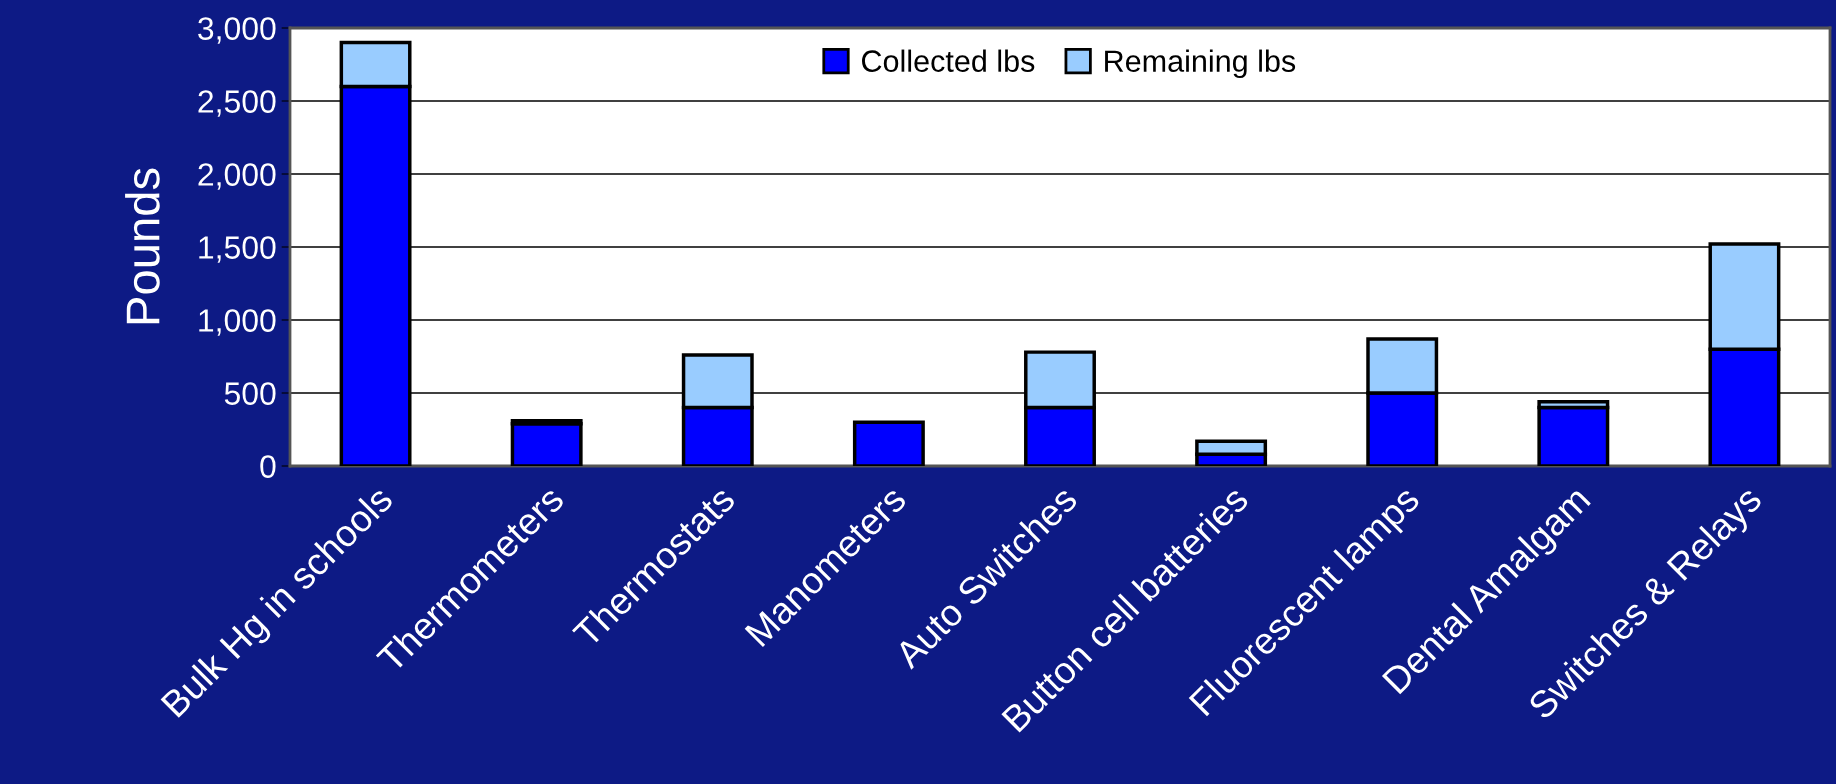 The height and width of the screenshot is (784, 1836). I want to click on y-tick-label: 1,000, so click(237, 322).